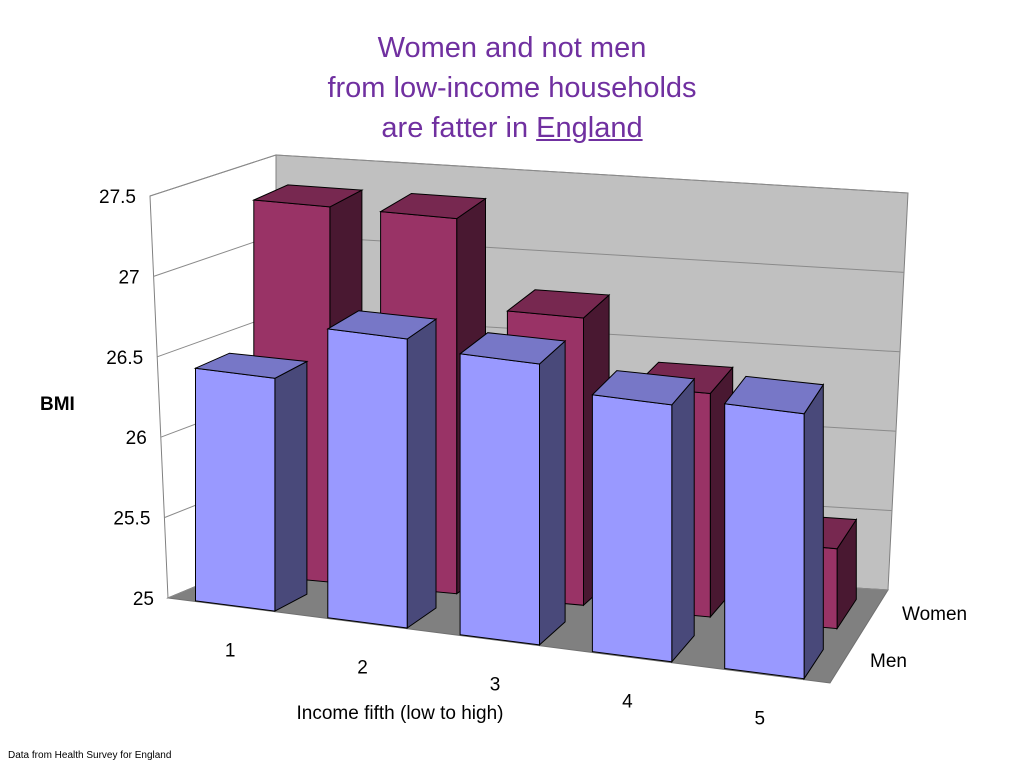 The image size is (1024, 768). I want to click on series-label-men: Men, so click(888, 661).